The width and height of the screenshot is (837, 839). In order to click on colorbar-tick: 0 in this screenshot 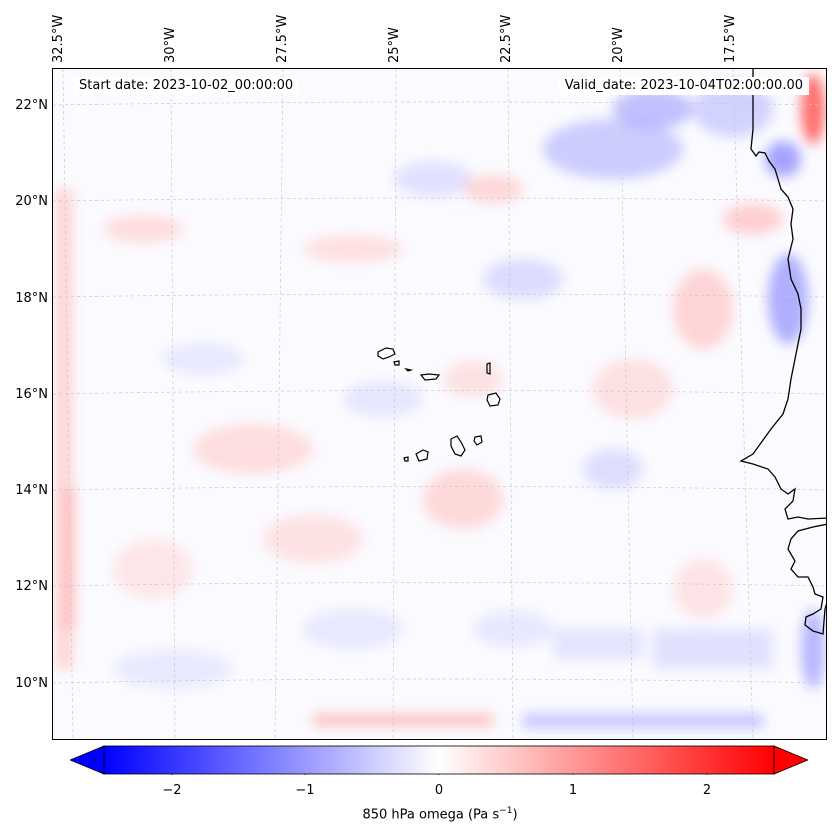, I will do `click(439, 790)`.